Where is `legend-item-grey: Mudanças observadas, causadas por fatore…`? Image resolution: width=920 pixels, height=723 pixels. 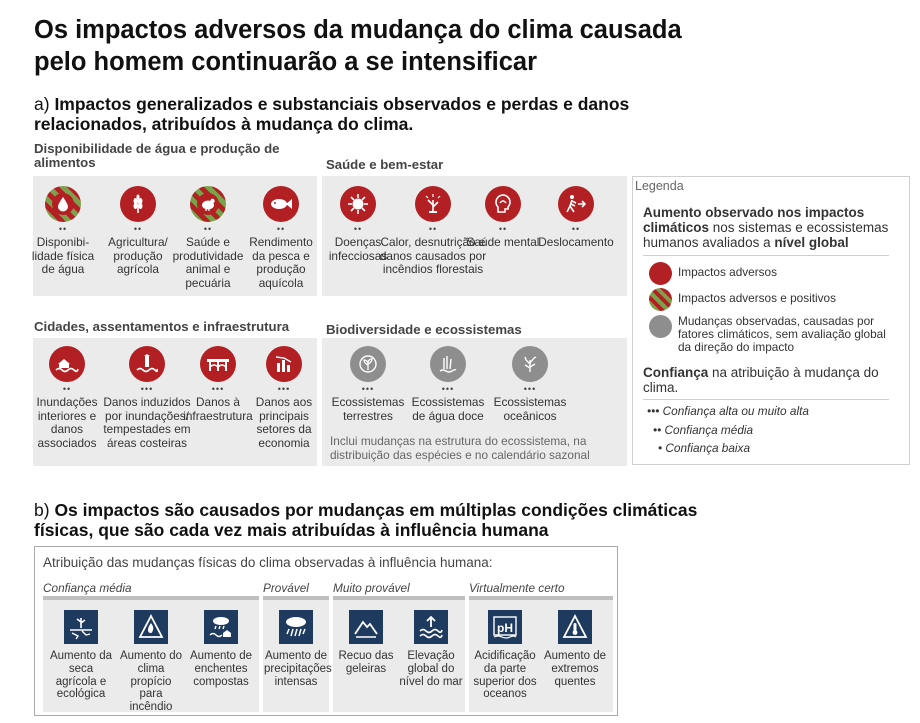 legend-item-grey: Mudanças observadas, causadas por fatore… is located at coordinates (769, 334).